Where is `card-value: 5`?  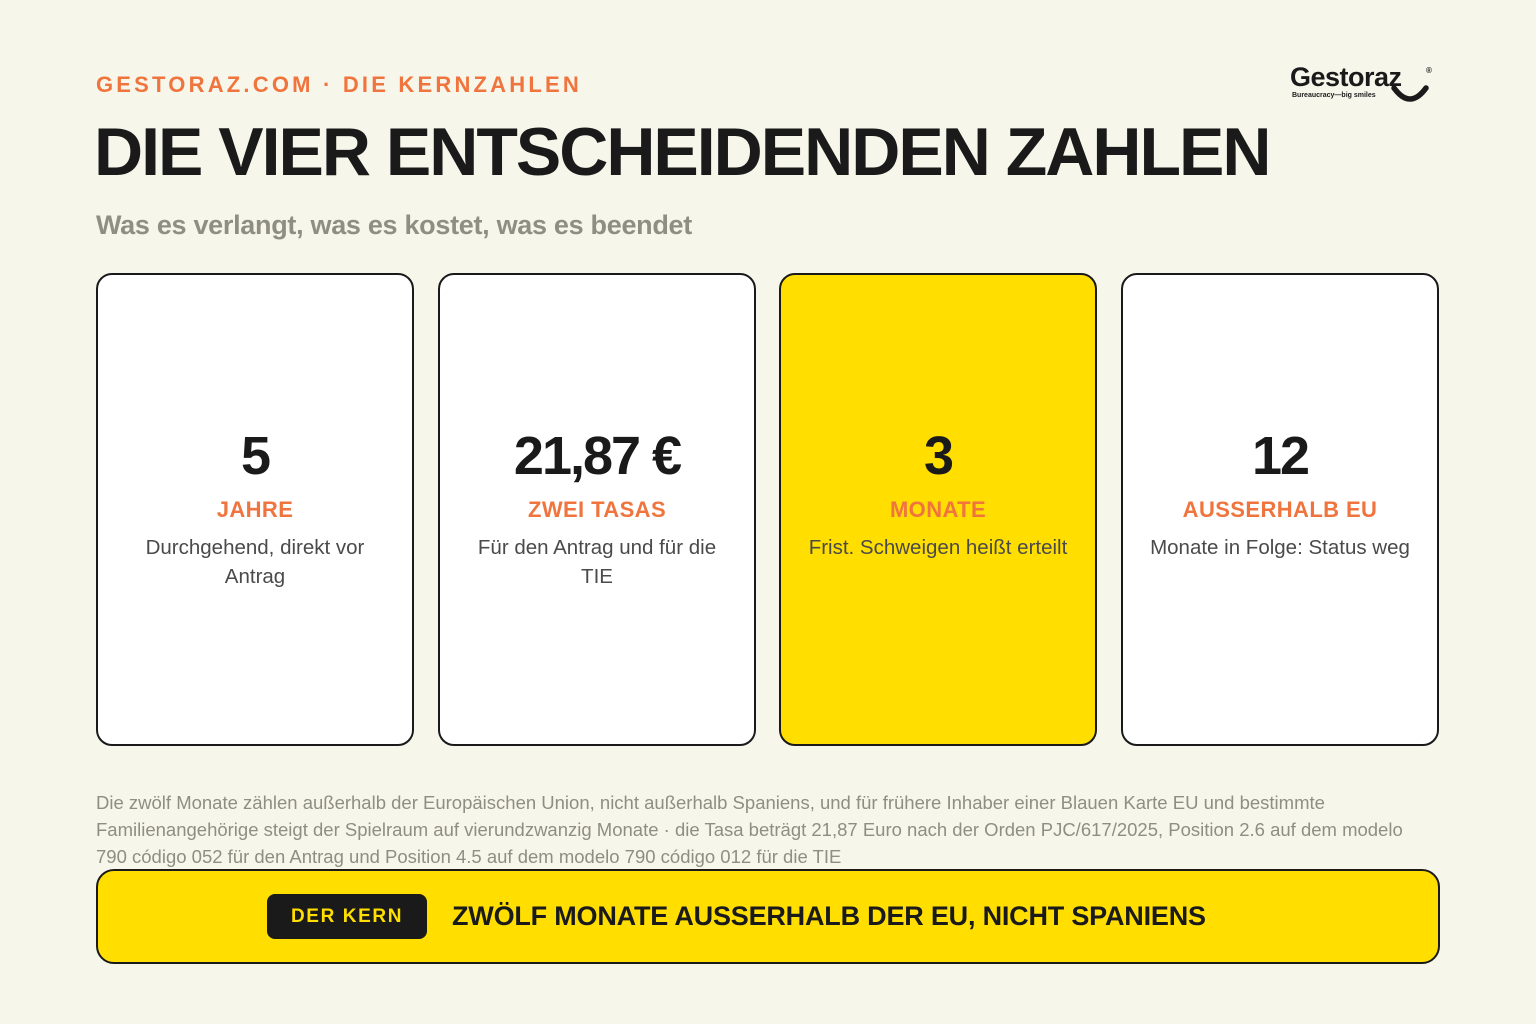
card-value: 5 is located at coordinates (255, 456).